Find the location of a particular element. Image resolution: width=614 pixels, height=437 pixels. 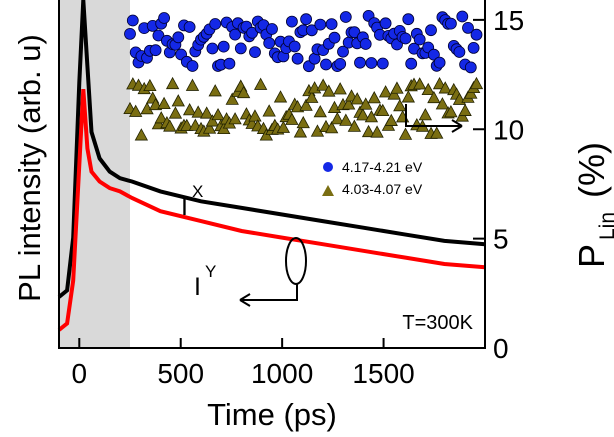

x-tick-label: 500 is located at coordinates (180, 373).